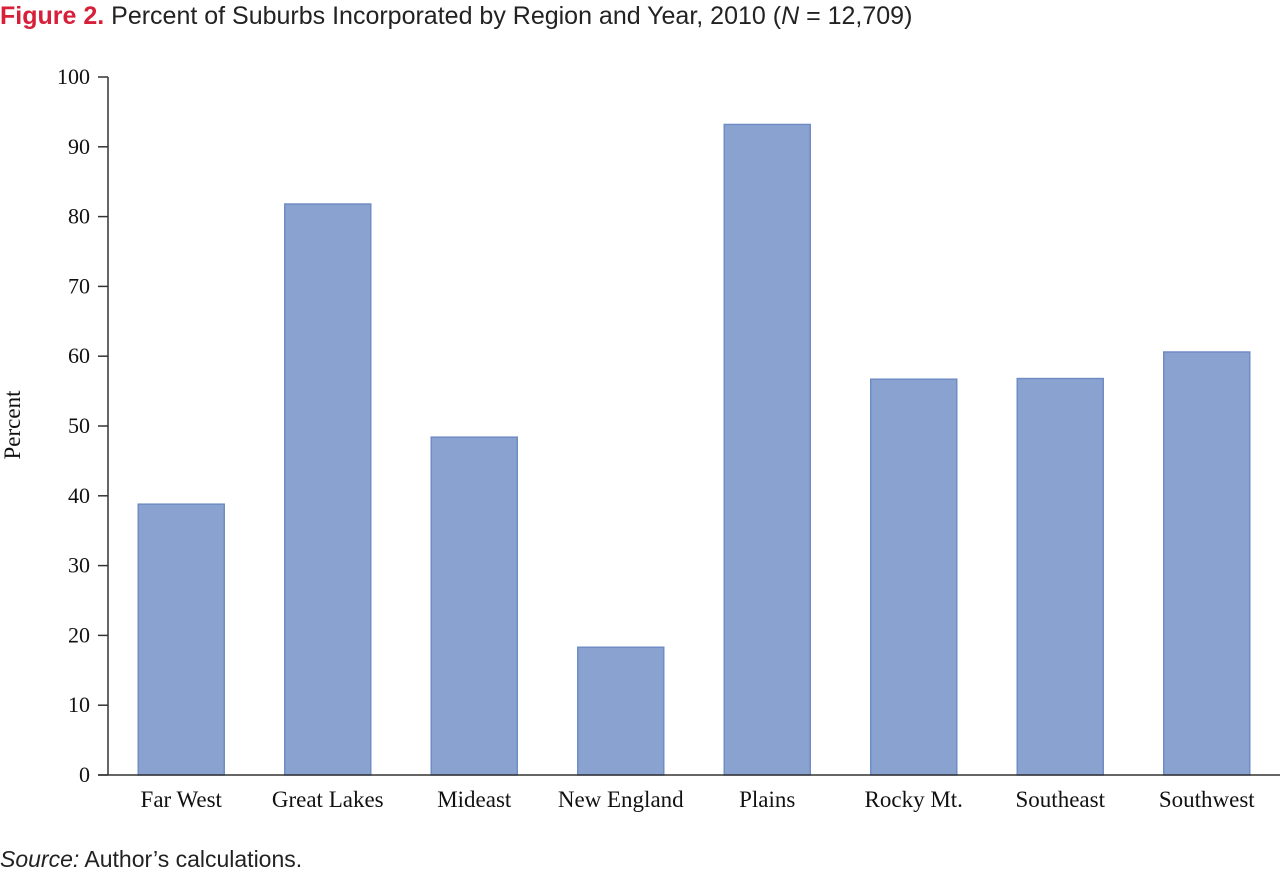 The width and height of the screenshot is (1280, 875). I want to click on y-tick-label: 100, so click(73, 76).